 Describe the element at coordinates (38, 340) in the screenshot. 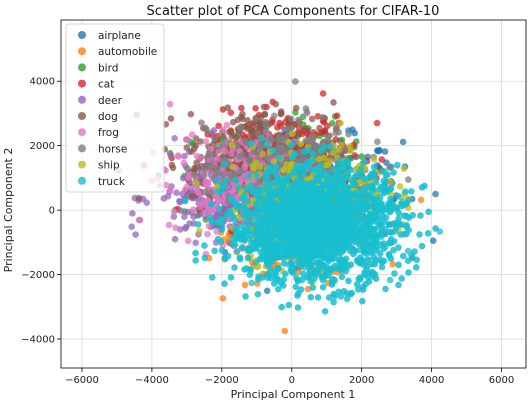

I see `y-tick-label: −4000` at that location.